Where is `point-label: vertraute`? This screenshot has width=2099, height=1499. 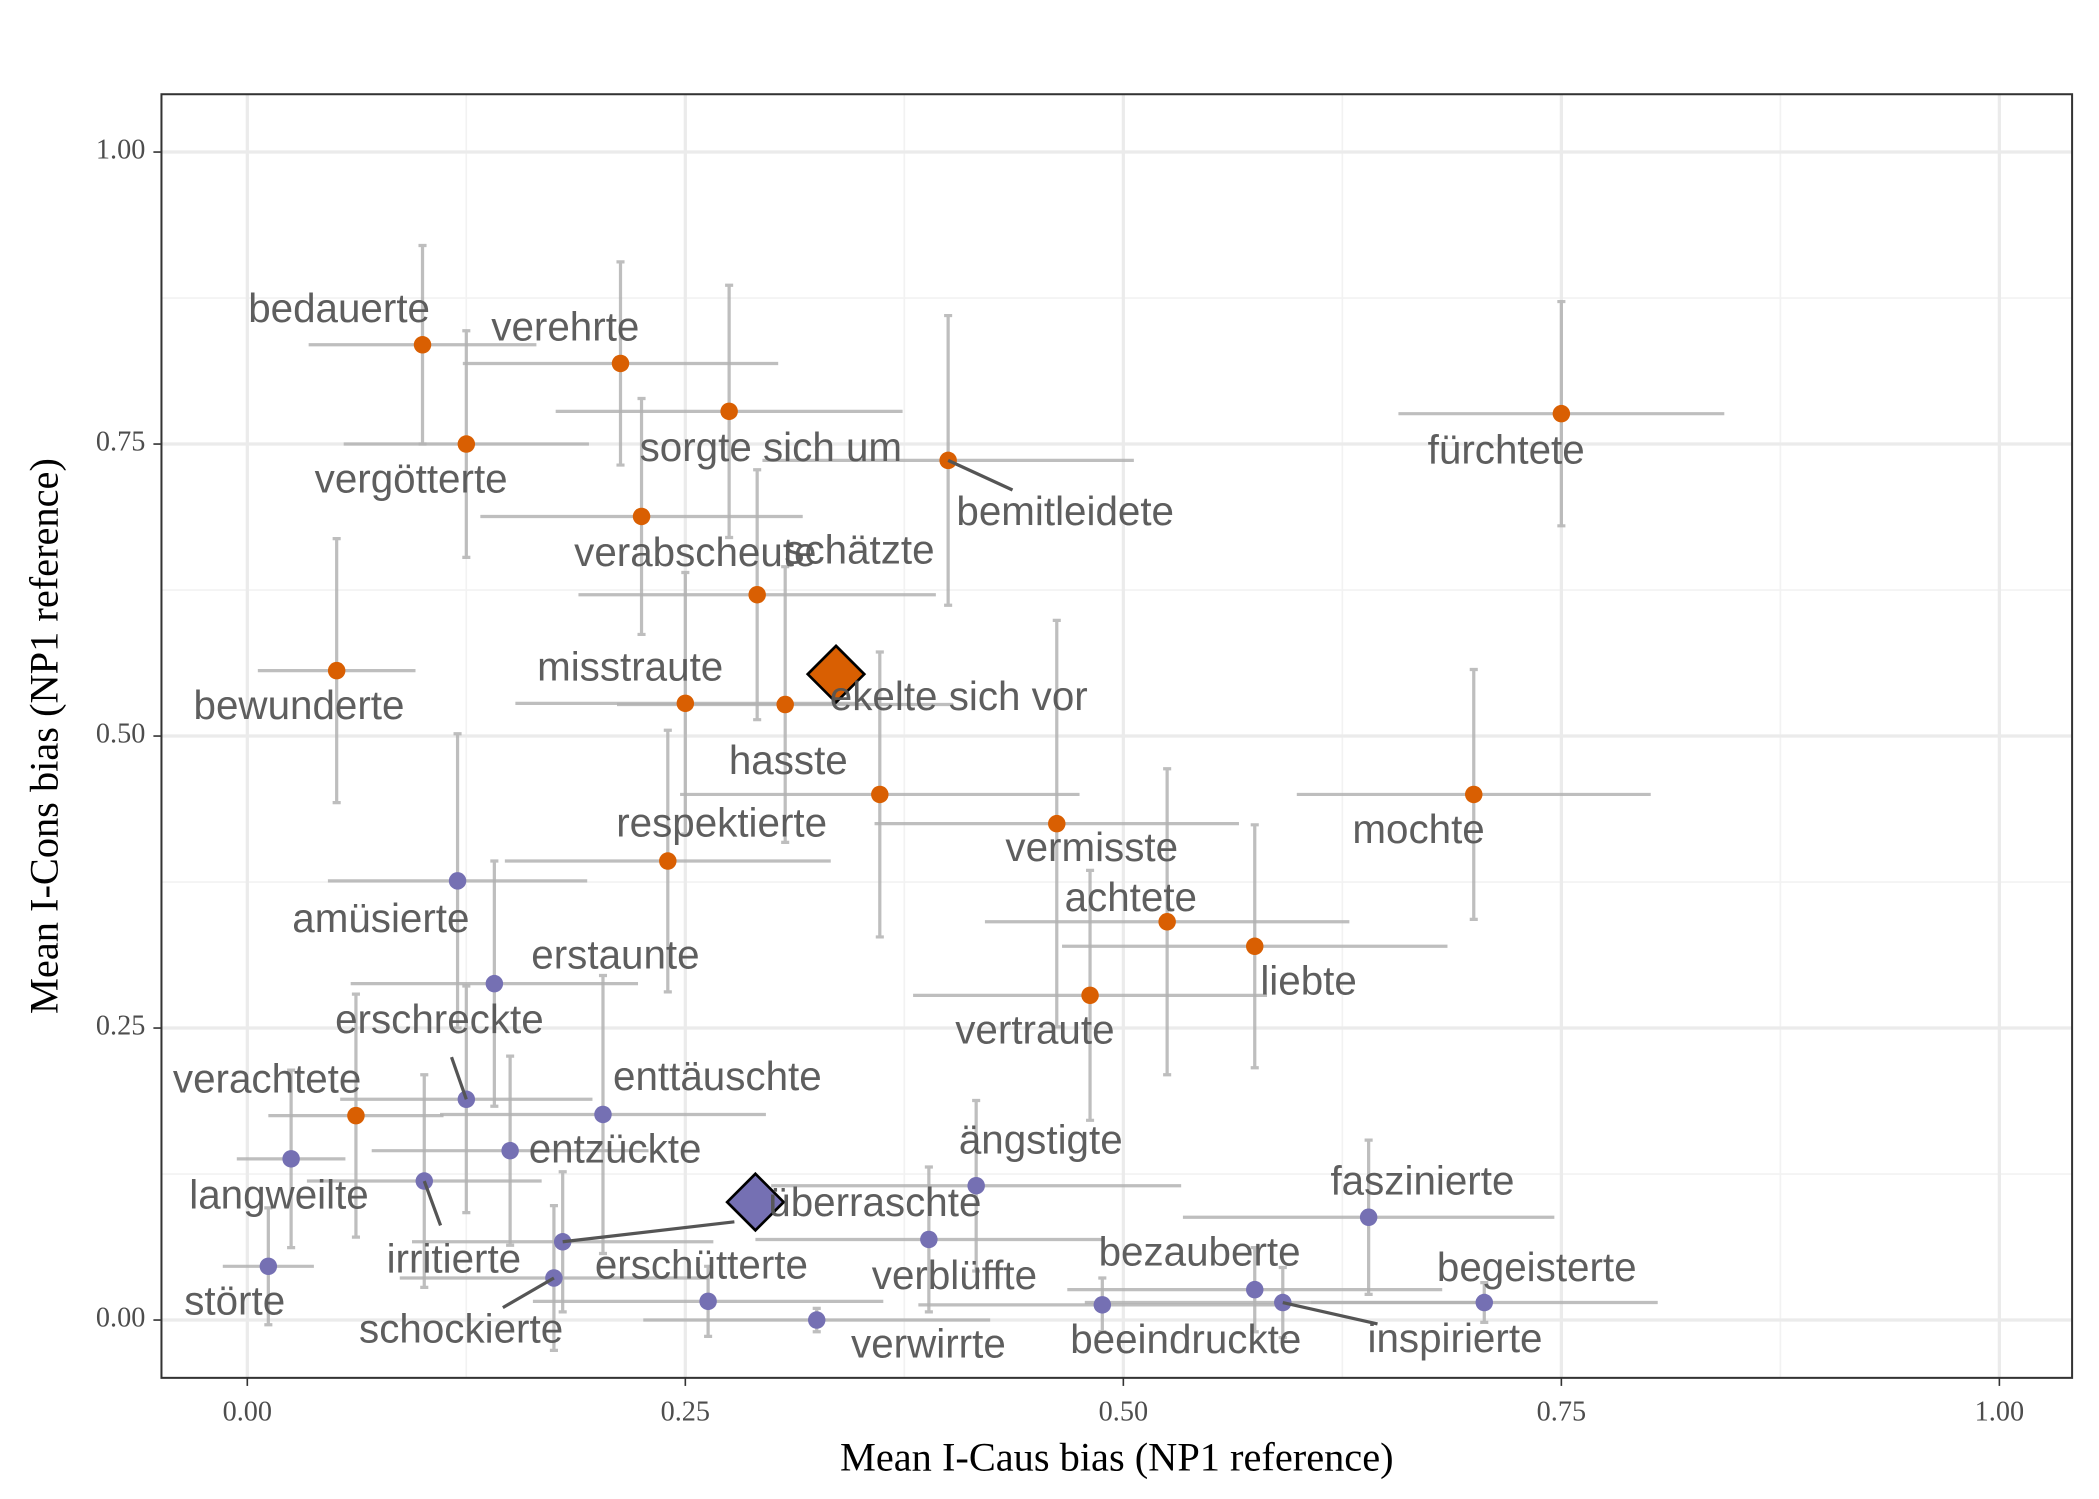 point-label: vertraute is located at coordinates (1034, 1030).